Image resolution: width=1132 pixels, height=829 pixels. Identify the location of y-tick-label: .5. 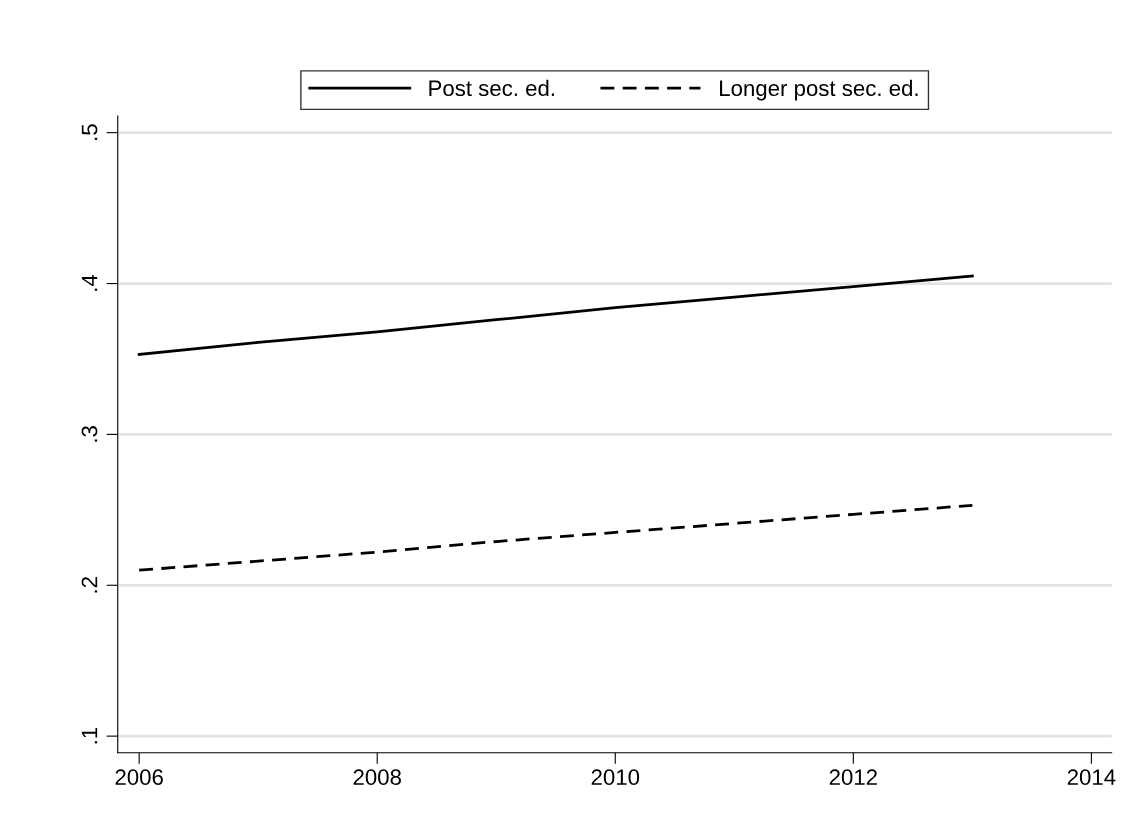
(89, 132).